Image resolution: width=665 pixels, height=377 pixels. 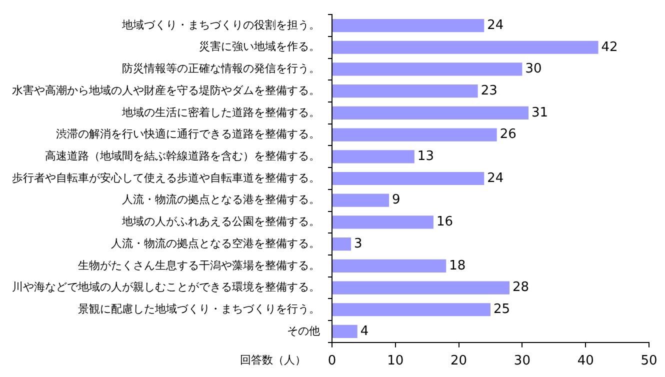 What do you see at coordinates (166, 177) in the screenshot?
I see `y-tick-label: 歩行者や自転車が安心して使える歩道や自転車道を整備する。` at bounding box center [166, 177].